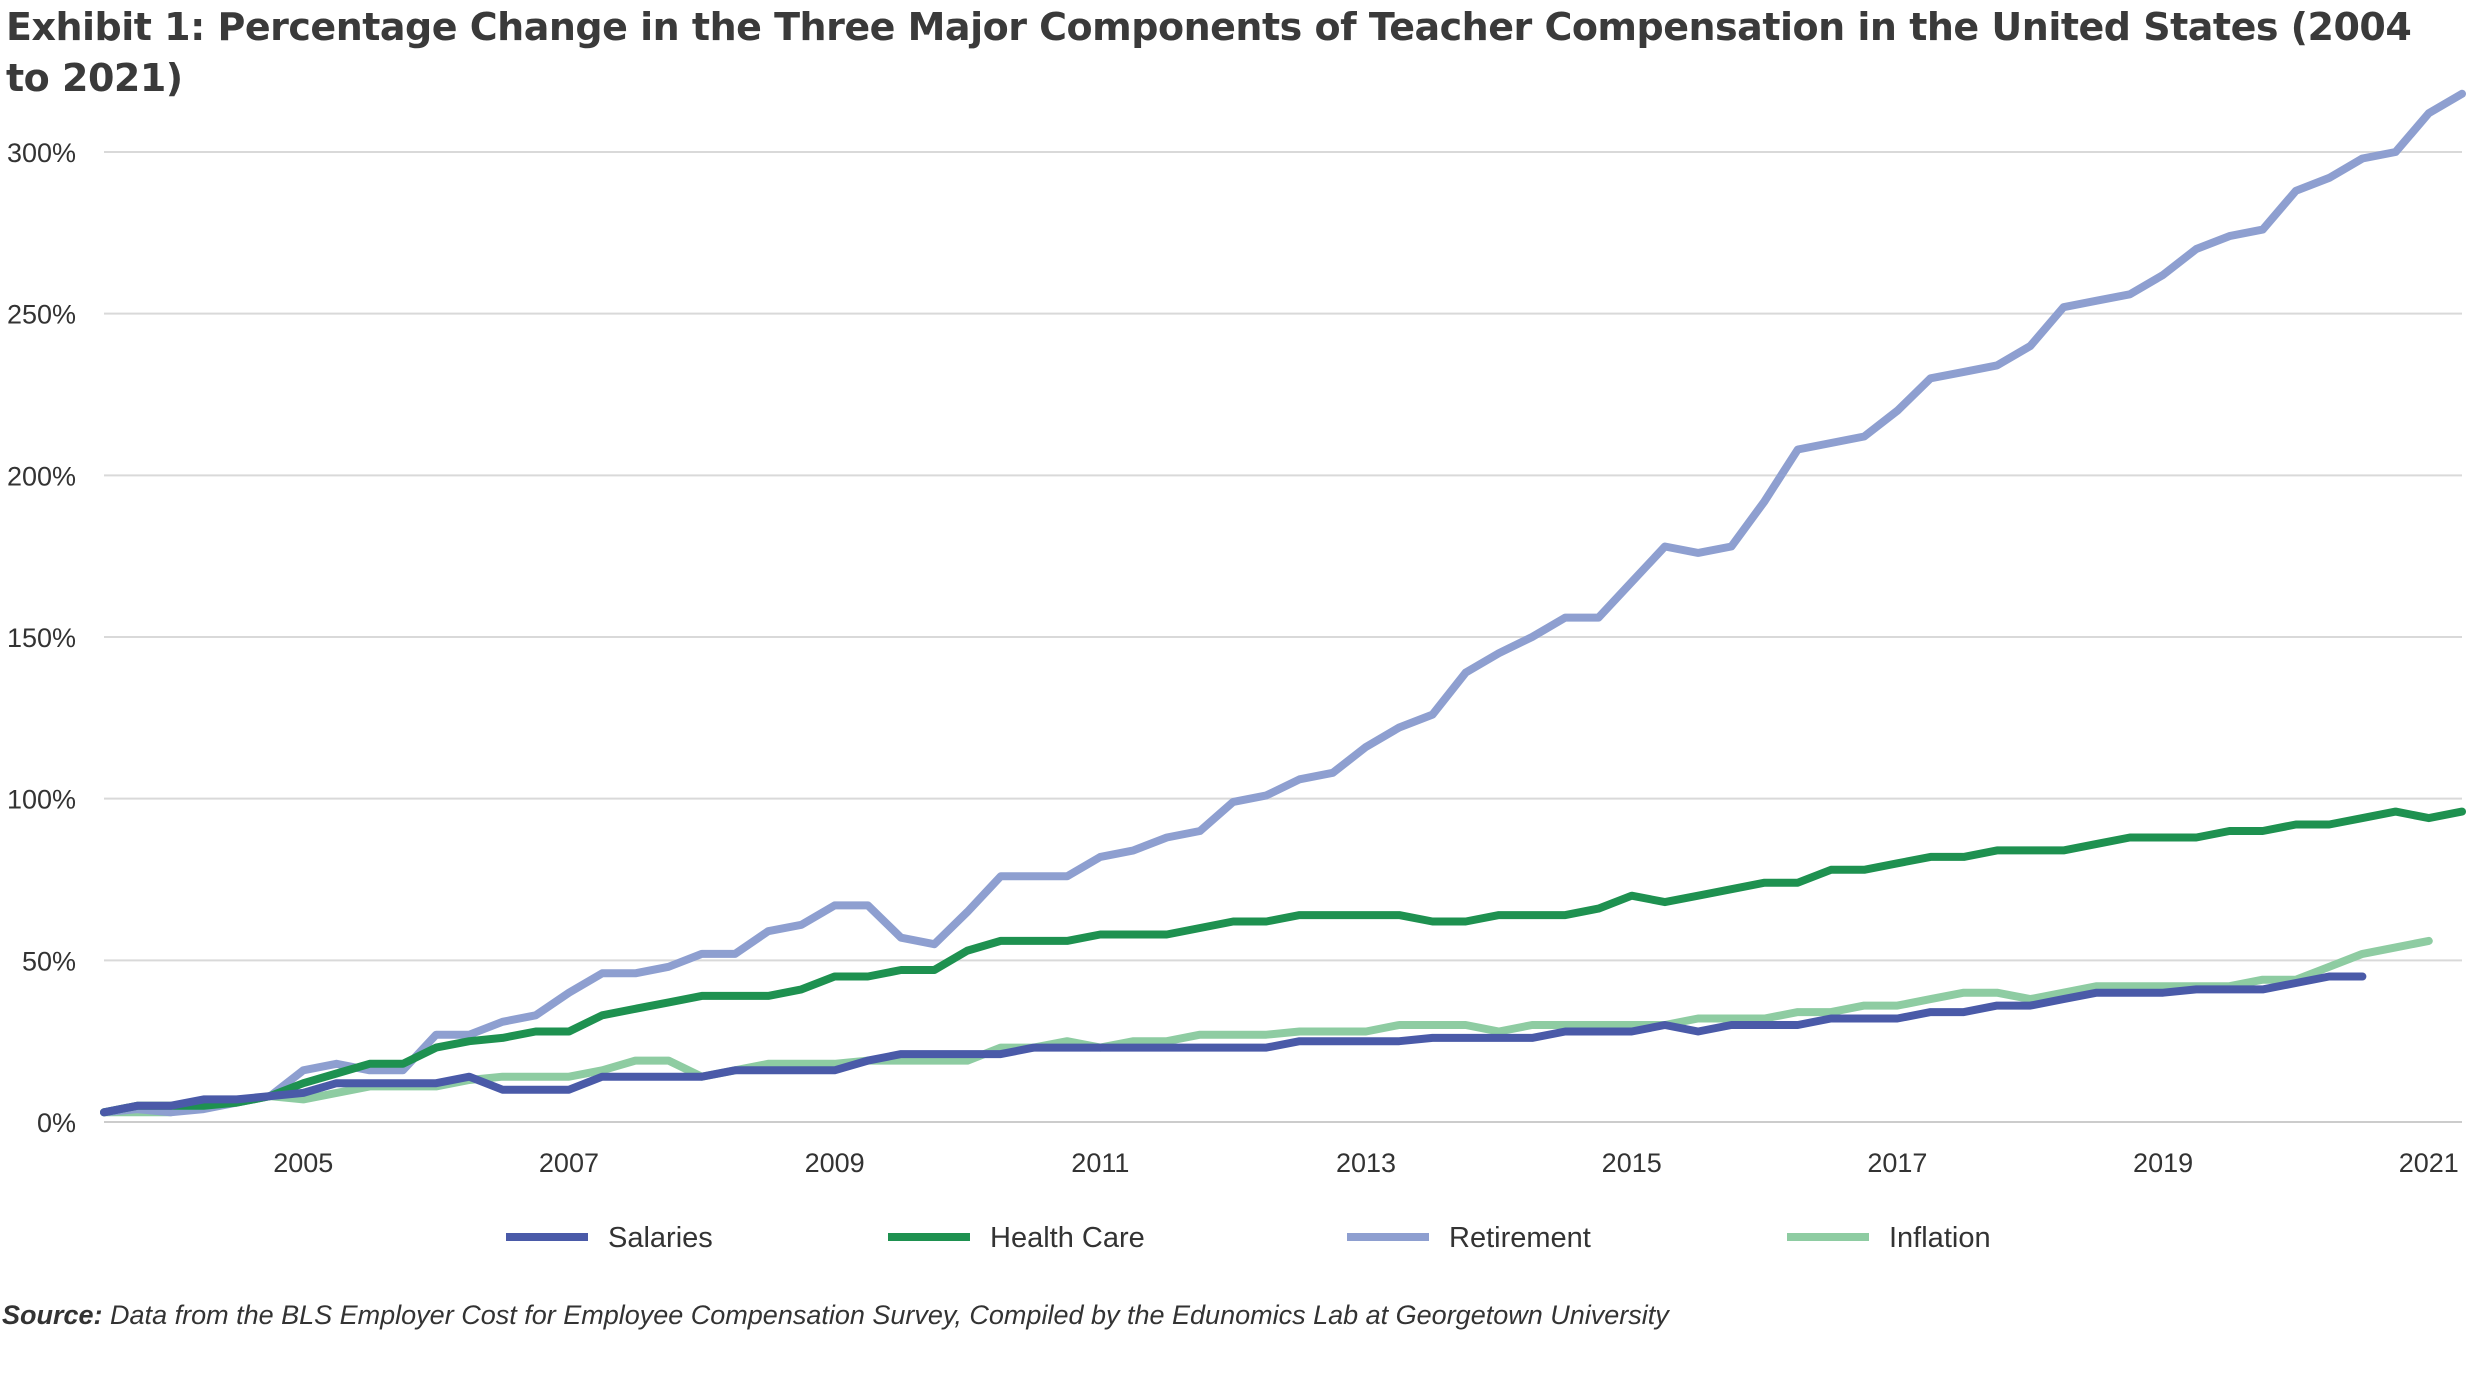  I want to click on y-tick-label: 150%, so click(41, 638).